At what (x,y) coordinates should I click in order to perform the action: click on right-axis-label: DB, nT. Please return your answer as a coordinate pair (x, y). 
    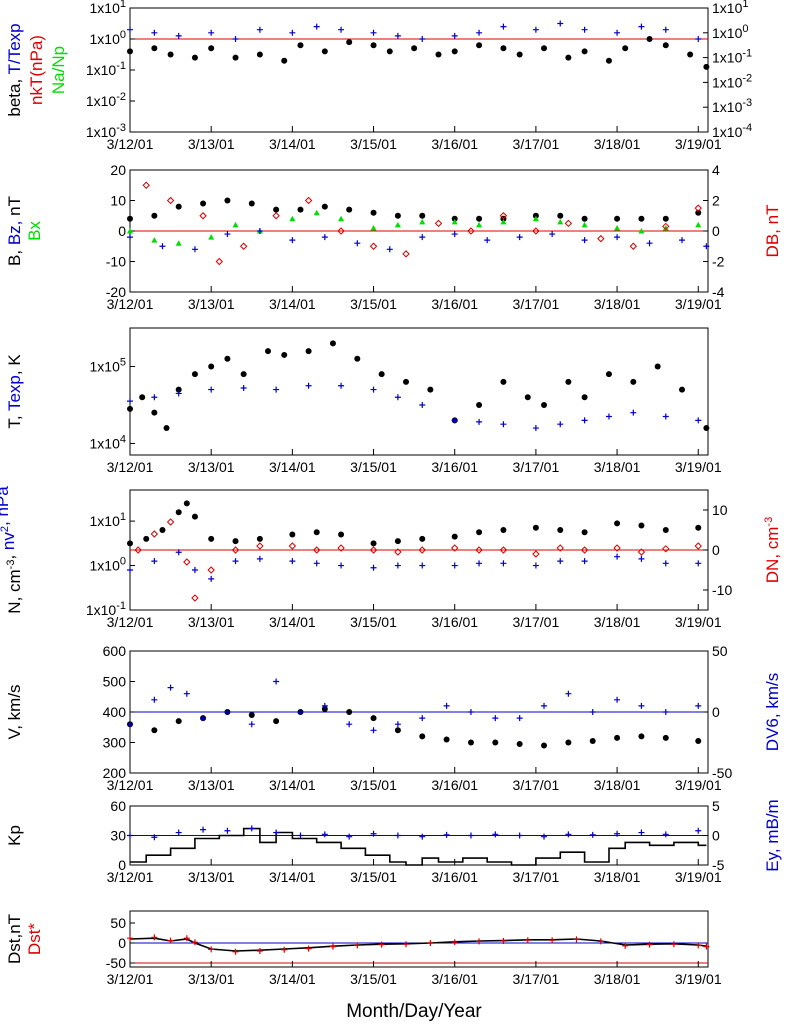
    Looking at the image, I should click on (772, 231).